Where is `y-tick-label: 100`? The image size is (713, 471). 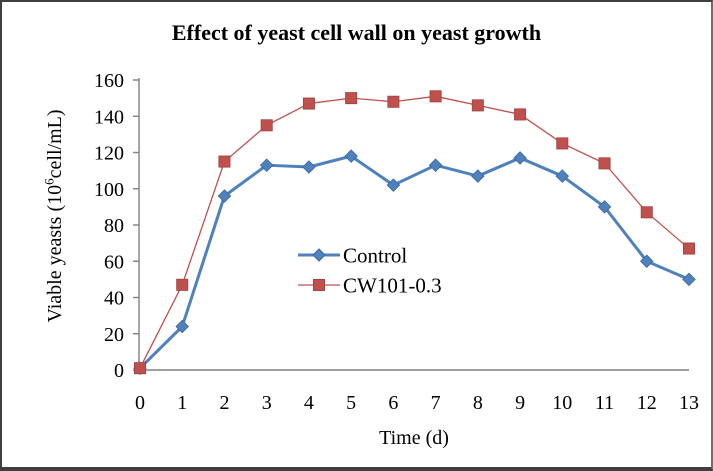
y-tick-label: 100 is located at coordinates (109, 190).